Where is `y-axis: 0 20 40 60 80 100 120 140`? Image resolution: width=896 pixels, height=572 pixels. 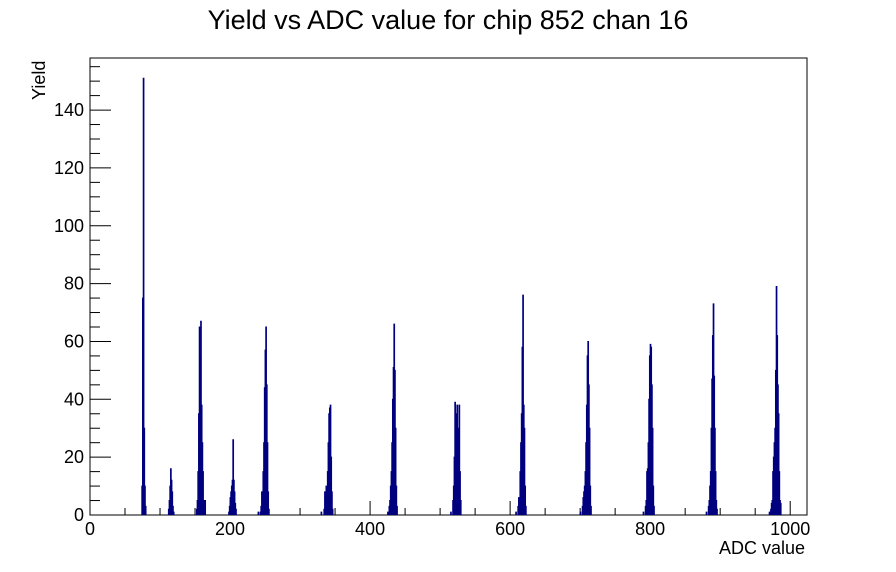
y-axis: 0 20 40 60 80 100 120 140 is located at coordinates (82, 295).